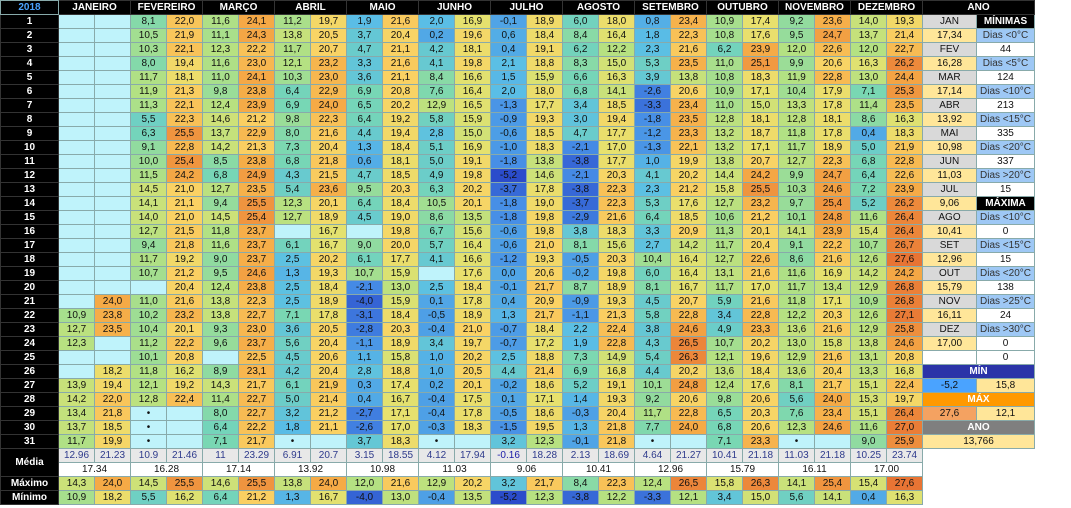  What do you see at coordinates (760, 217) in the screenshot?
I see `temperature-cell: 21,2` at bounding box center [760, 217].